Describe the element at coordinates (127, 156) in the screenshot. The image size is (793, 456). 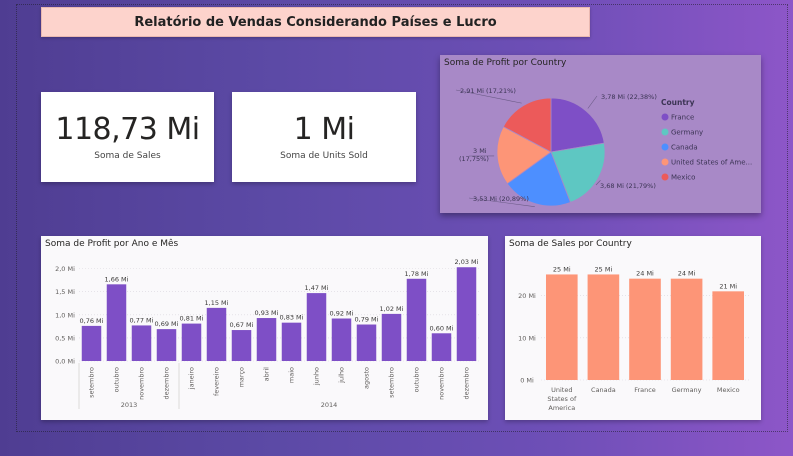
I see `kpi-sales-label: Soma de Sales` at that location.